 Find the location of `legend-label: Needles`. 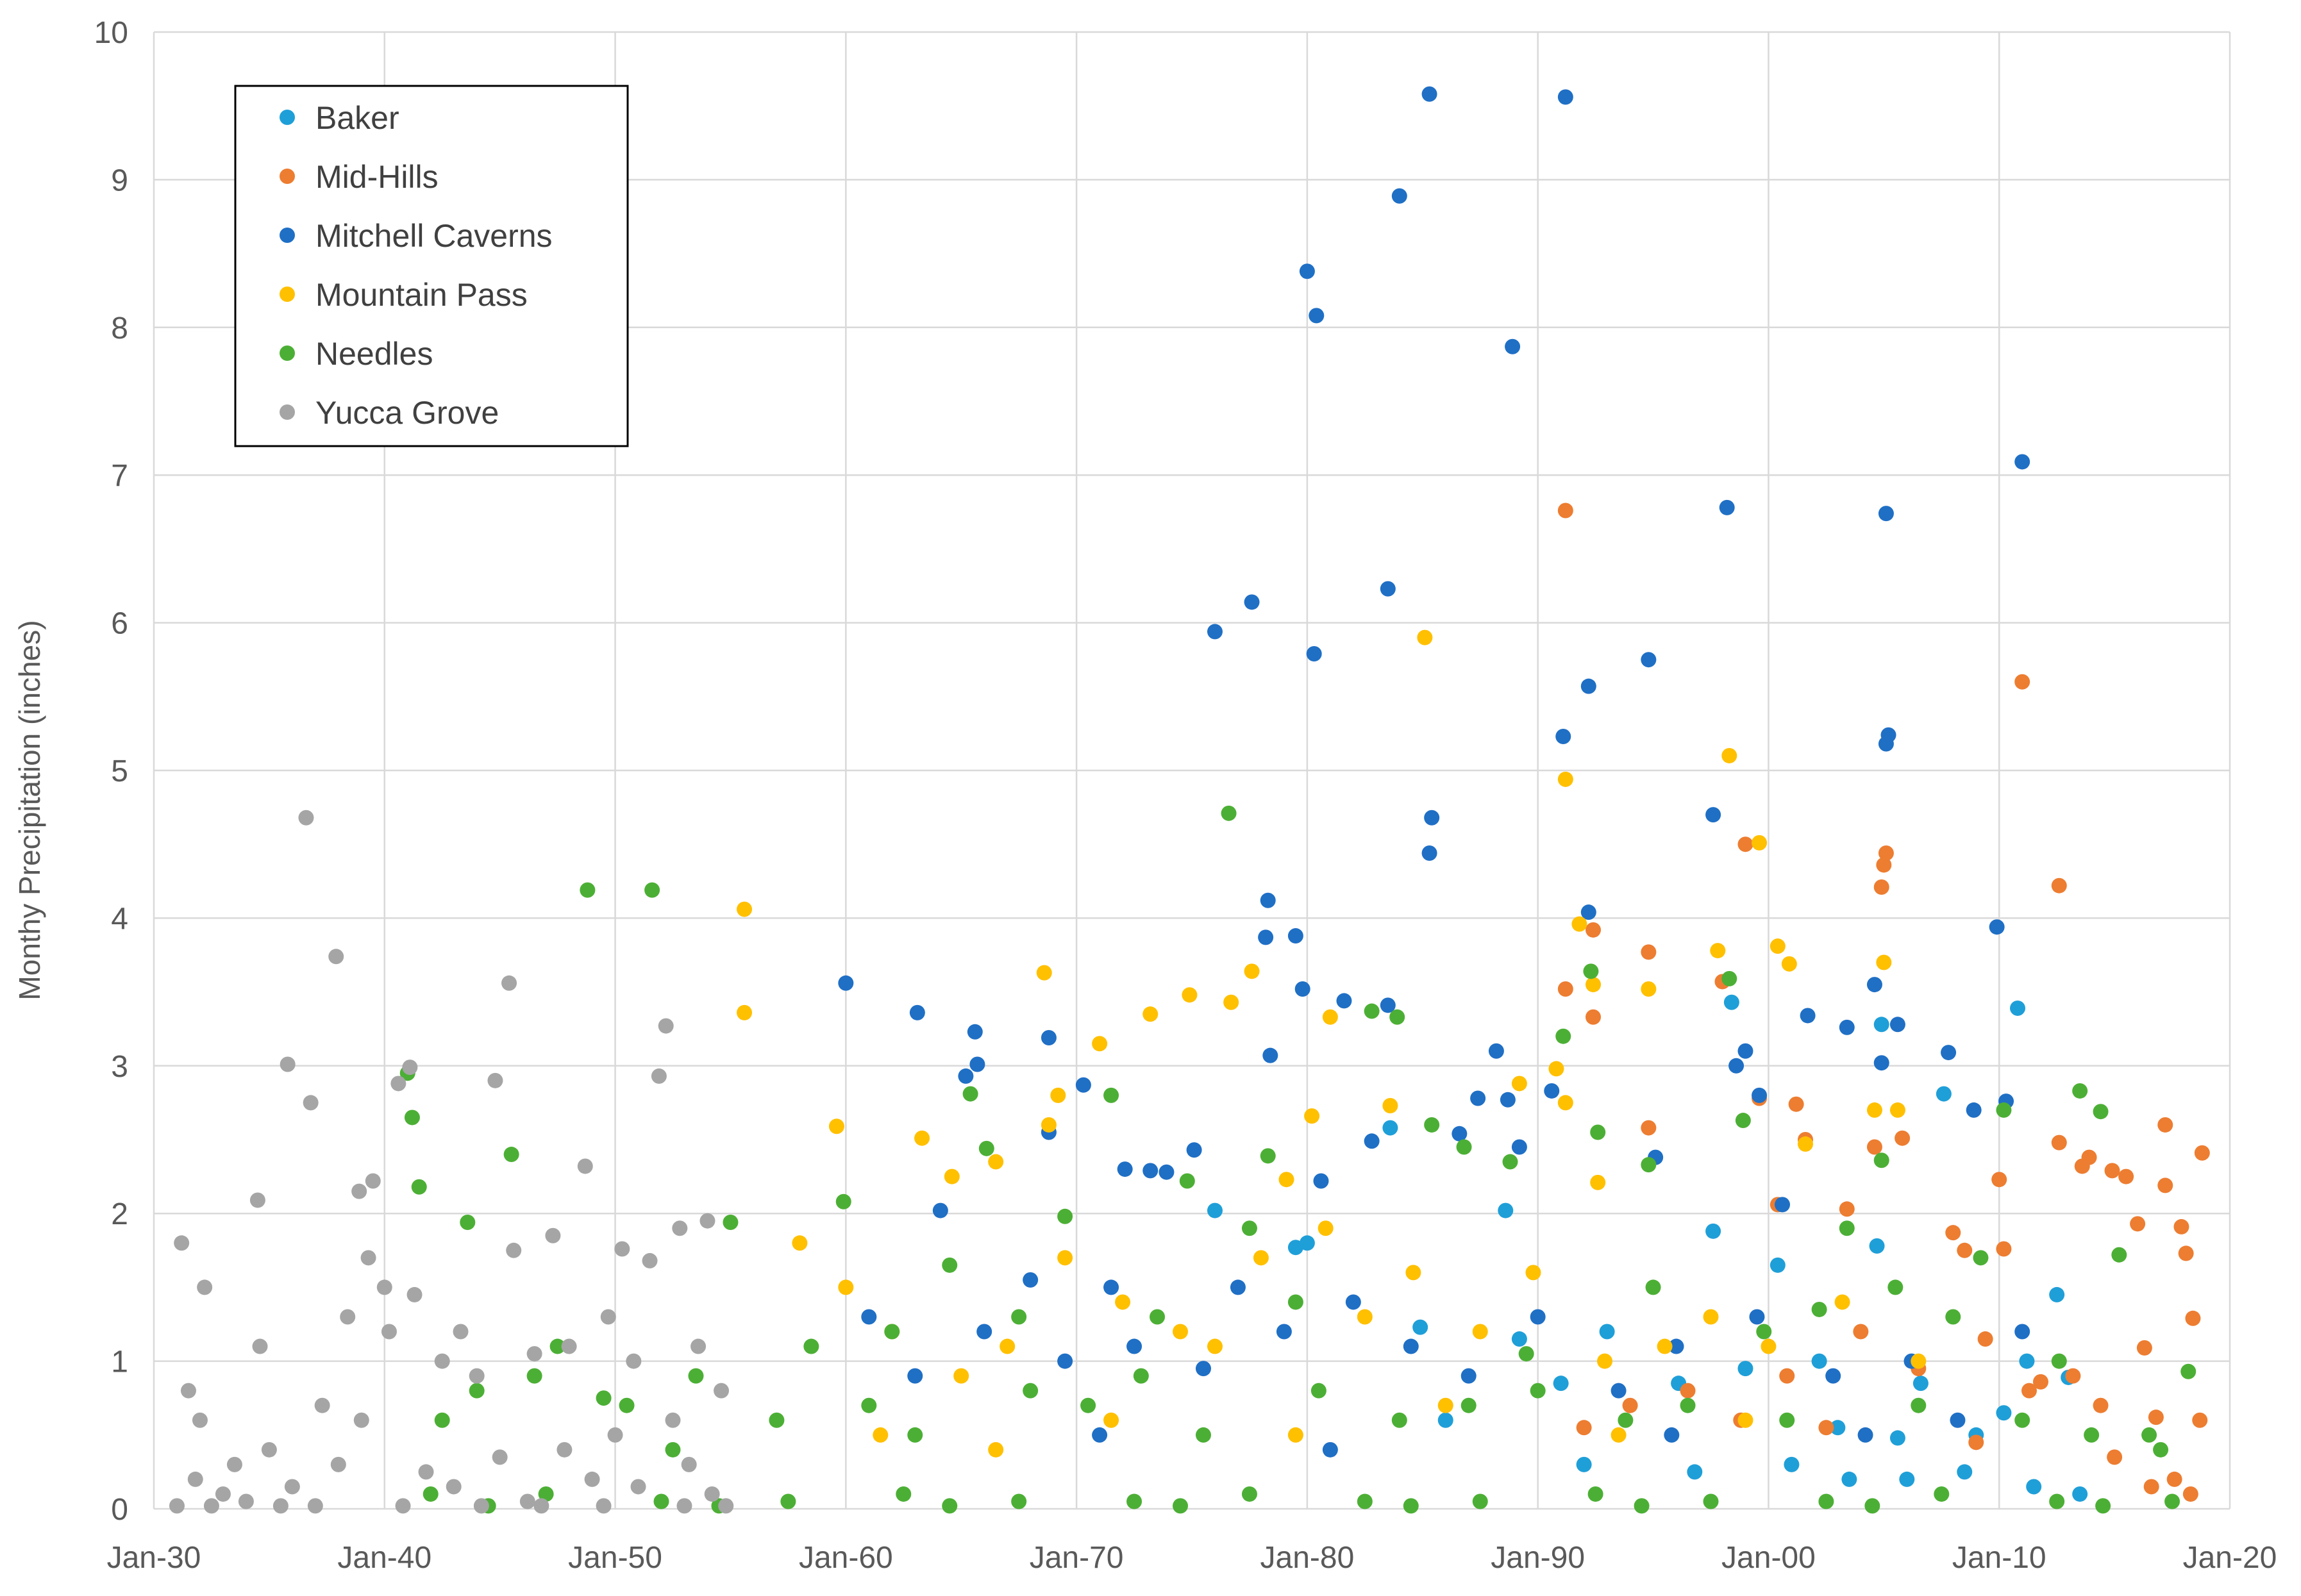

legend-label: Needles is located at coordinates (374, 354).